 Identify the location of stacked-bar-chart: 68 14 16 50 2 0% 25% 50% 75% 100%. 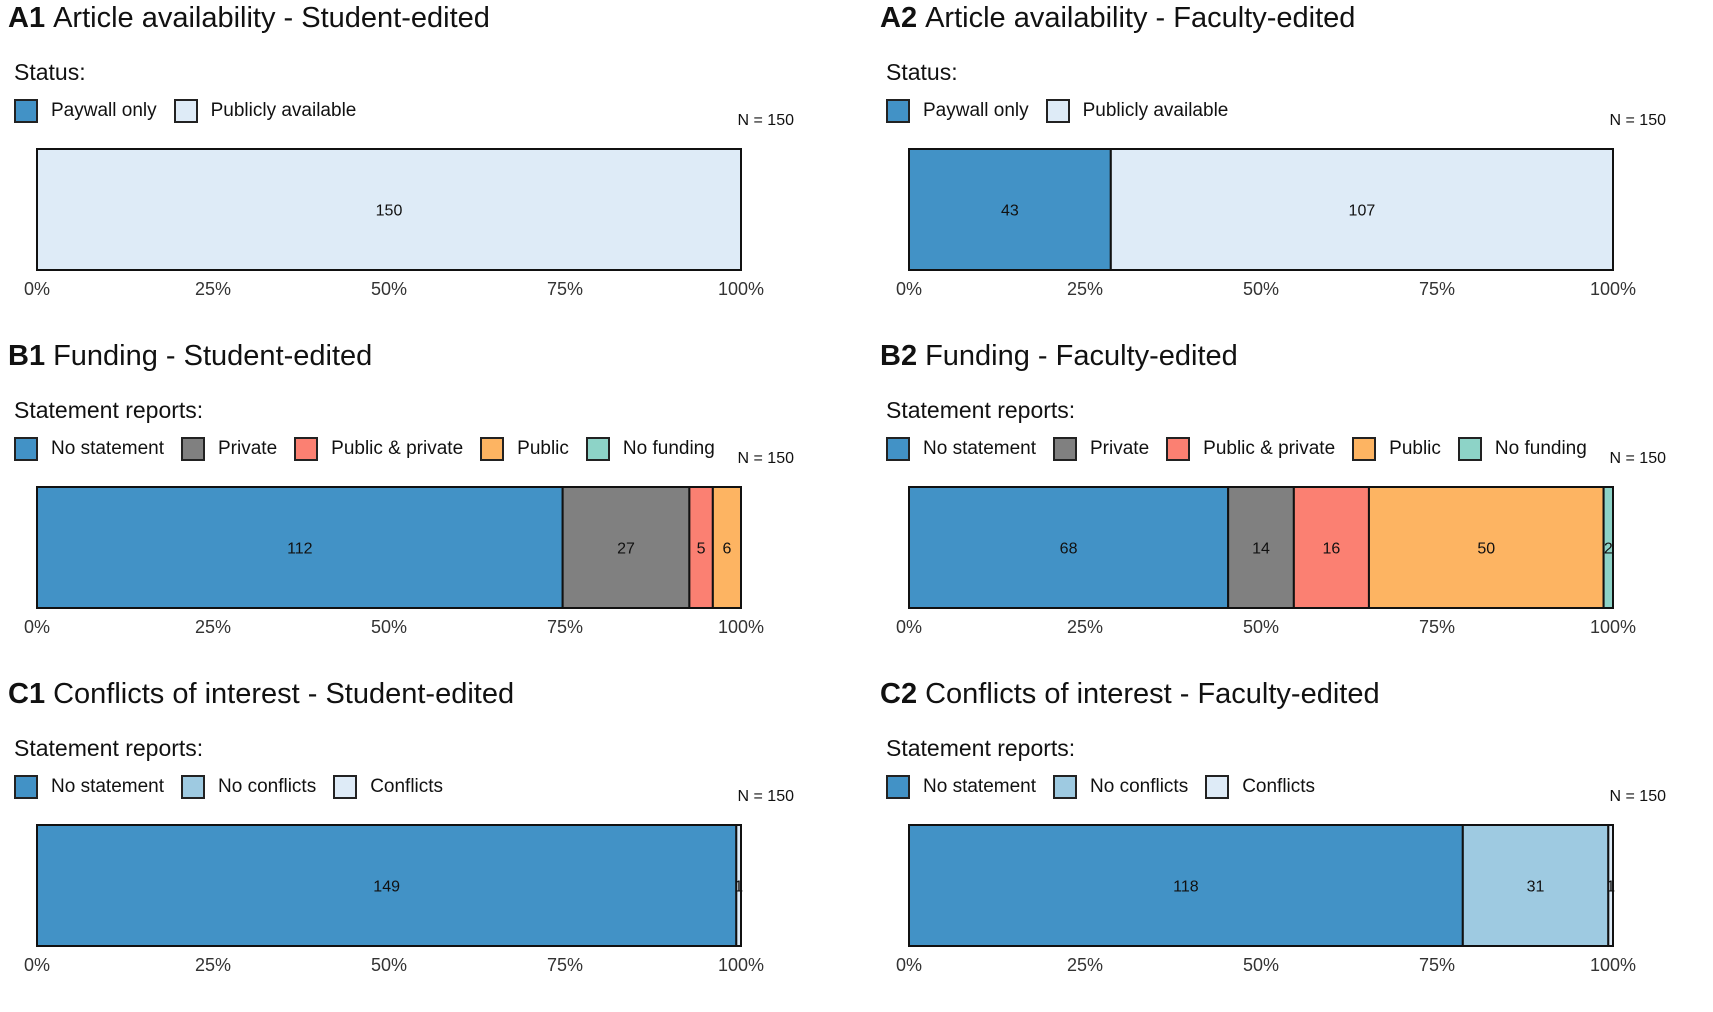
(1266, 561).